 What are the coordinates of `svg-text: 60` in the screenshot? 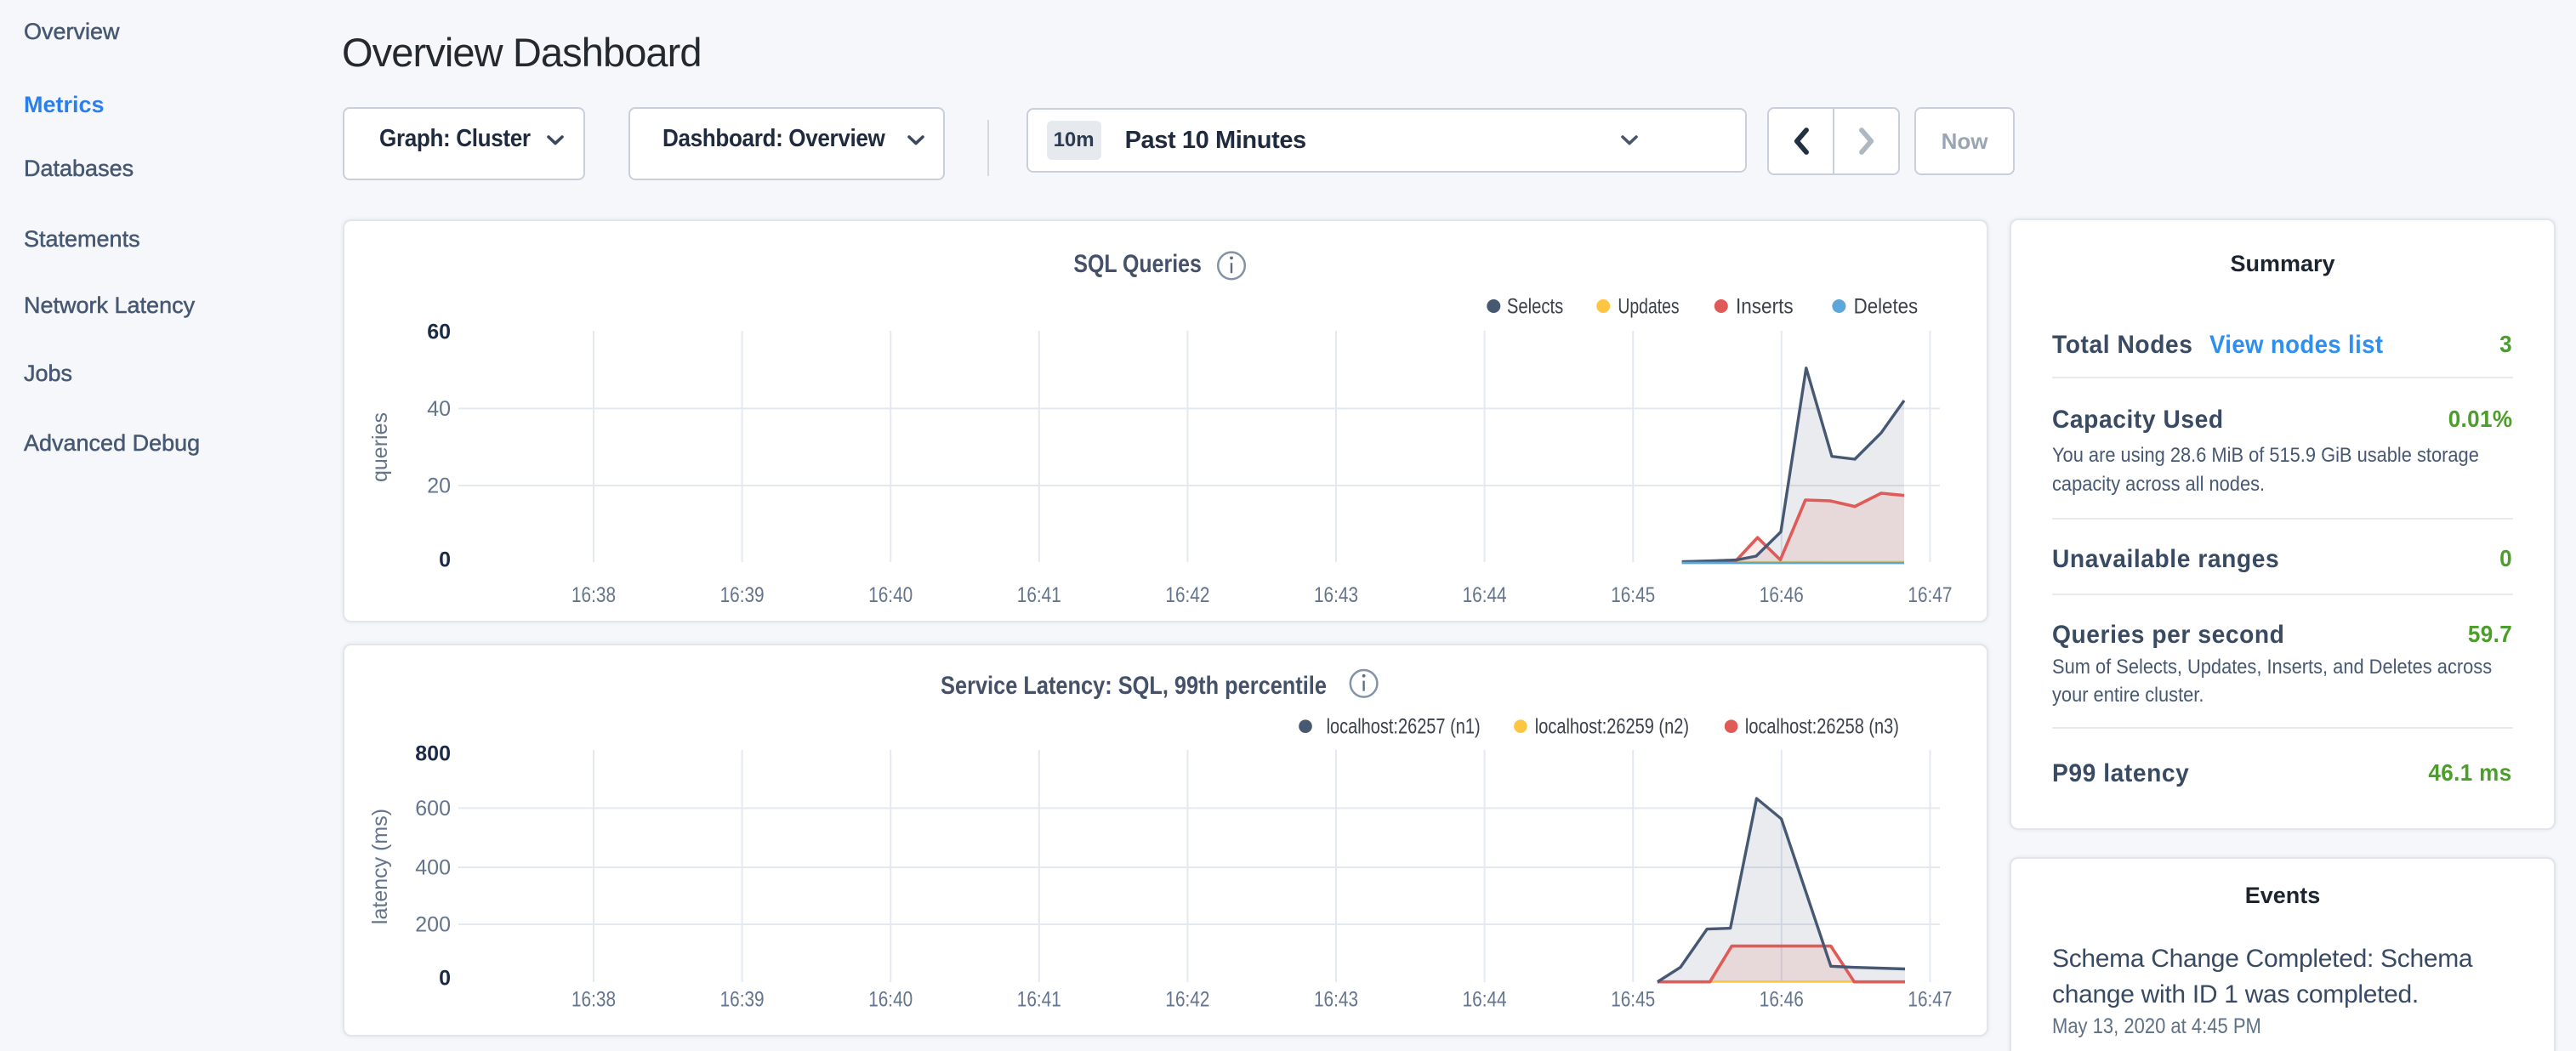 It's located at (439, 332).